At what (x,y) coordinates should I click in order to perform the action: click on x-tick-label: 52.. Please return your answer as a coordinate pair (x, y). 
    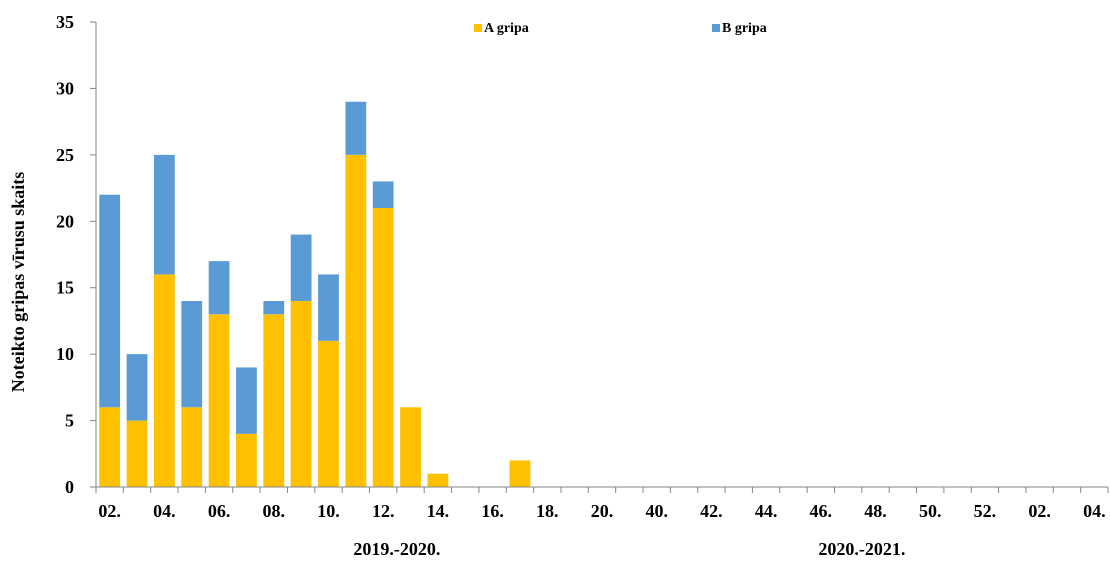
    Looking at the image, I should click on (985, 511).